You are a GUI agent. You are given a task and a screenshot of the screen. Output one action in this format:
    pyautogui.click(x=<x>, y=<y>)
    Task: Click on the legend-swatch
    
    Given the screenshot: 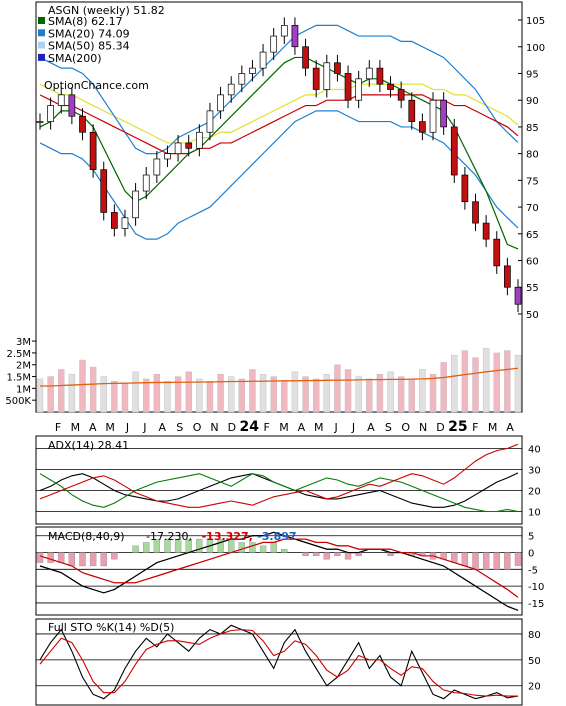 What is the action you would take?
    pyautogui.click(x=41, y=20)
    